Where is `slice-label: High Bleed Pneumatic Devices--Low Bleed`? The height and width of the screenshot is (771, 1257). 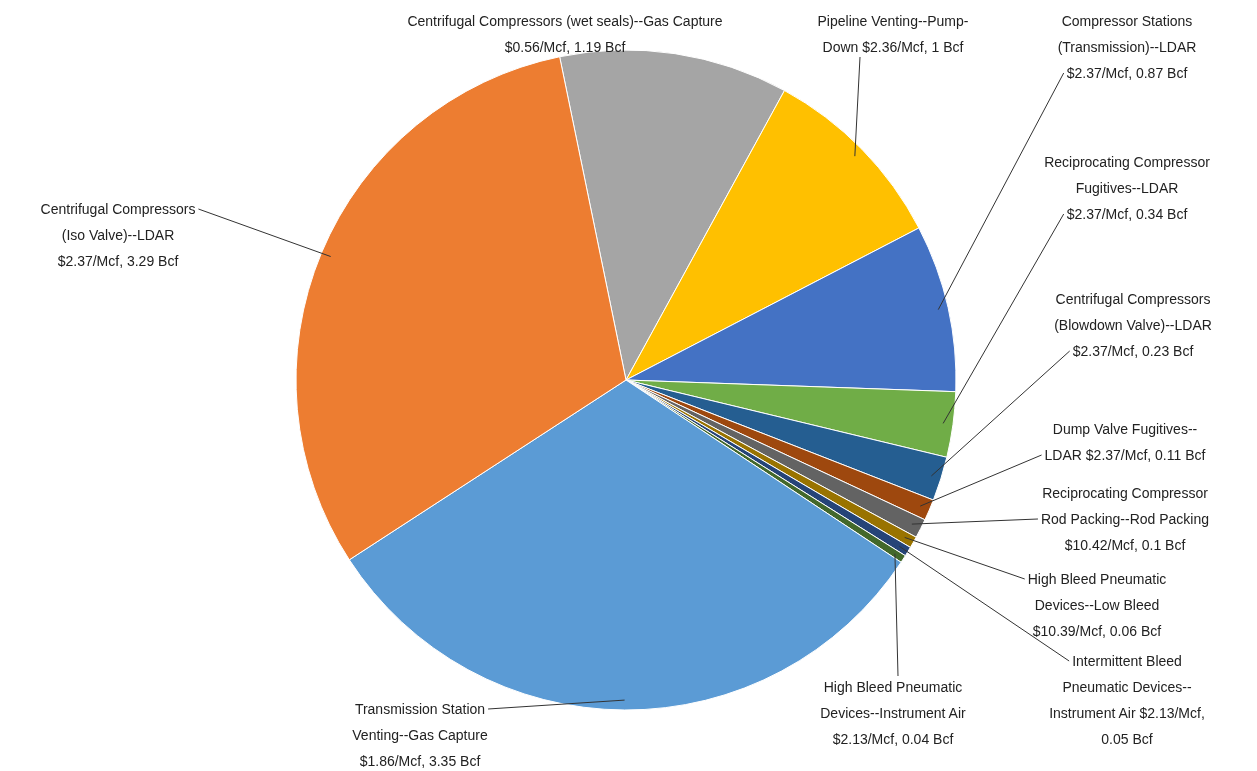
slice-label: High Bleed Pneumatic Devices--Low Bleed is located at coordinates (1097, 592).